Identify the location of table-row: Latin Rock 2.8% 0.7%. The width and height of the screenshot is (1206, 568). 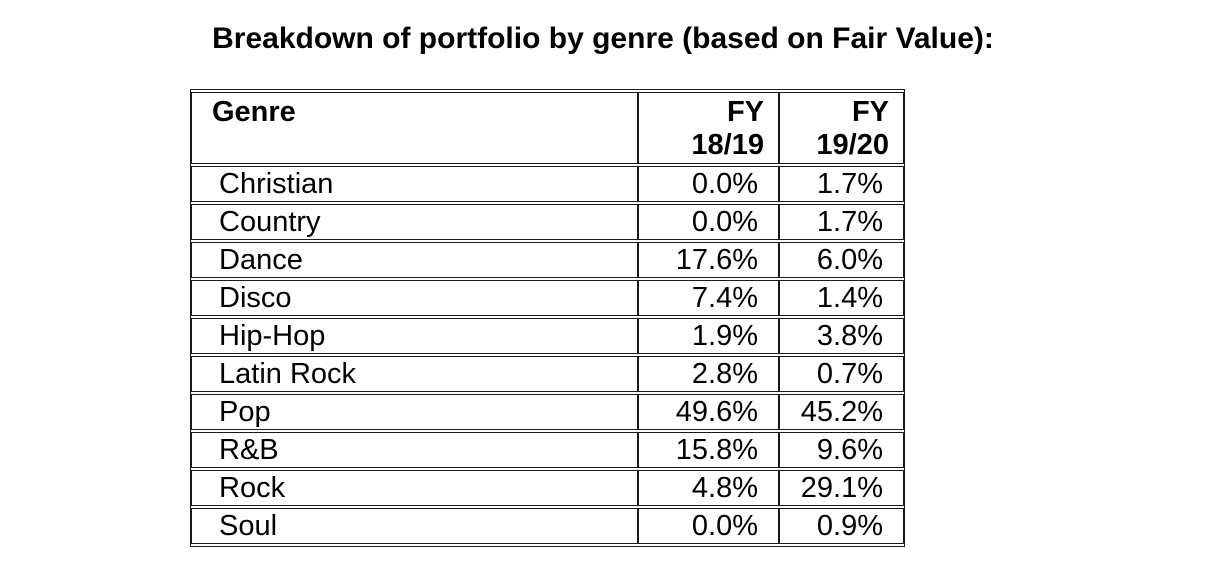
(547, 374).